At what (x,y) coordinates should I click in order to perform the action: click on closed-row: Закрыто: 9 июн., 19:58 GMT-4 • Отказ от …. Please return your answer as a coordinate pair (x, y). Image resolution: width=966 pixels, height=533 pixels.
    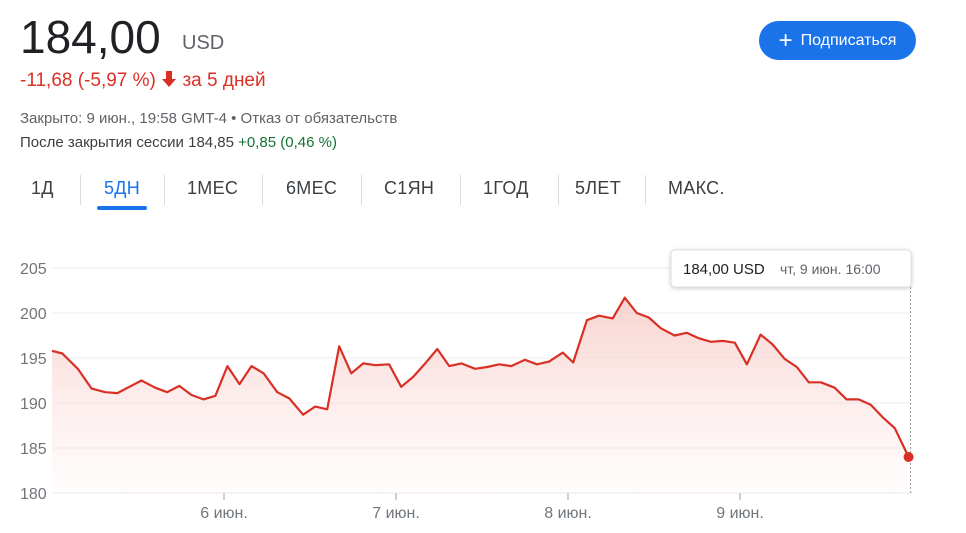
    Looking at the image, I should click on (209, 118).